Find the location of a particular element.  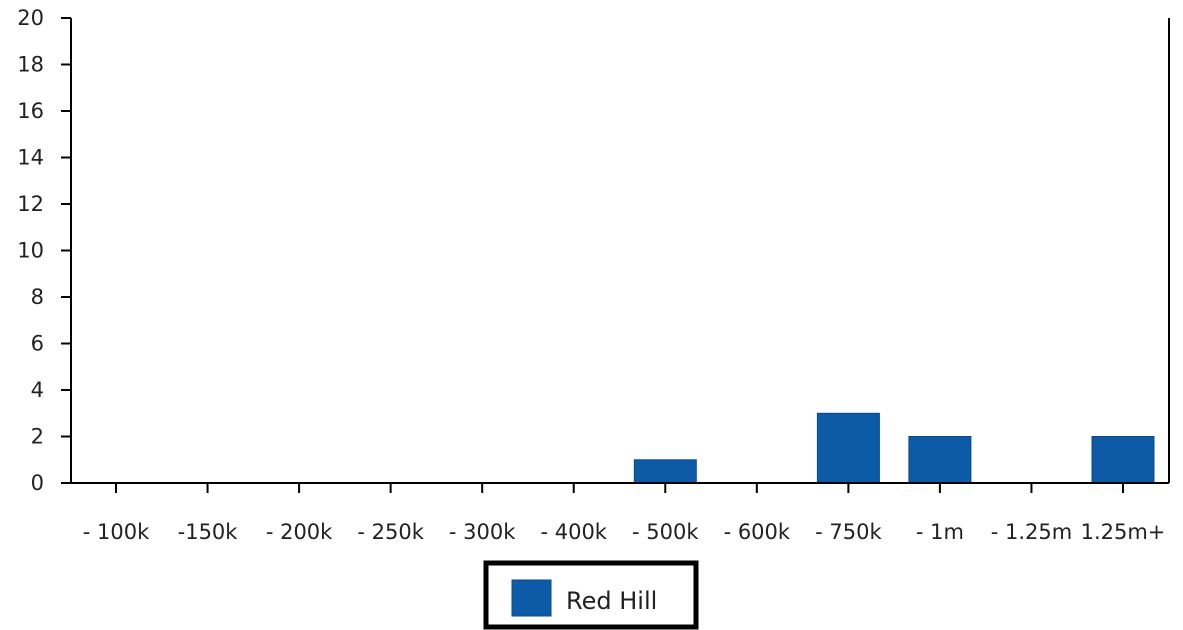

x-tick-label: - 1.25m is located at coordinates (1031, 532).